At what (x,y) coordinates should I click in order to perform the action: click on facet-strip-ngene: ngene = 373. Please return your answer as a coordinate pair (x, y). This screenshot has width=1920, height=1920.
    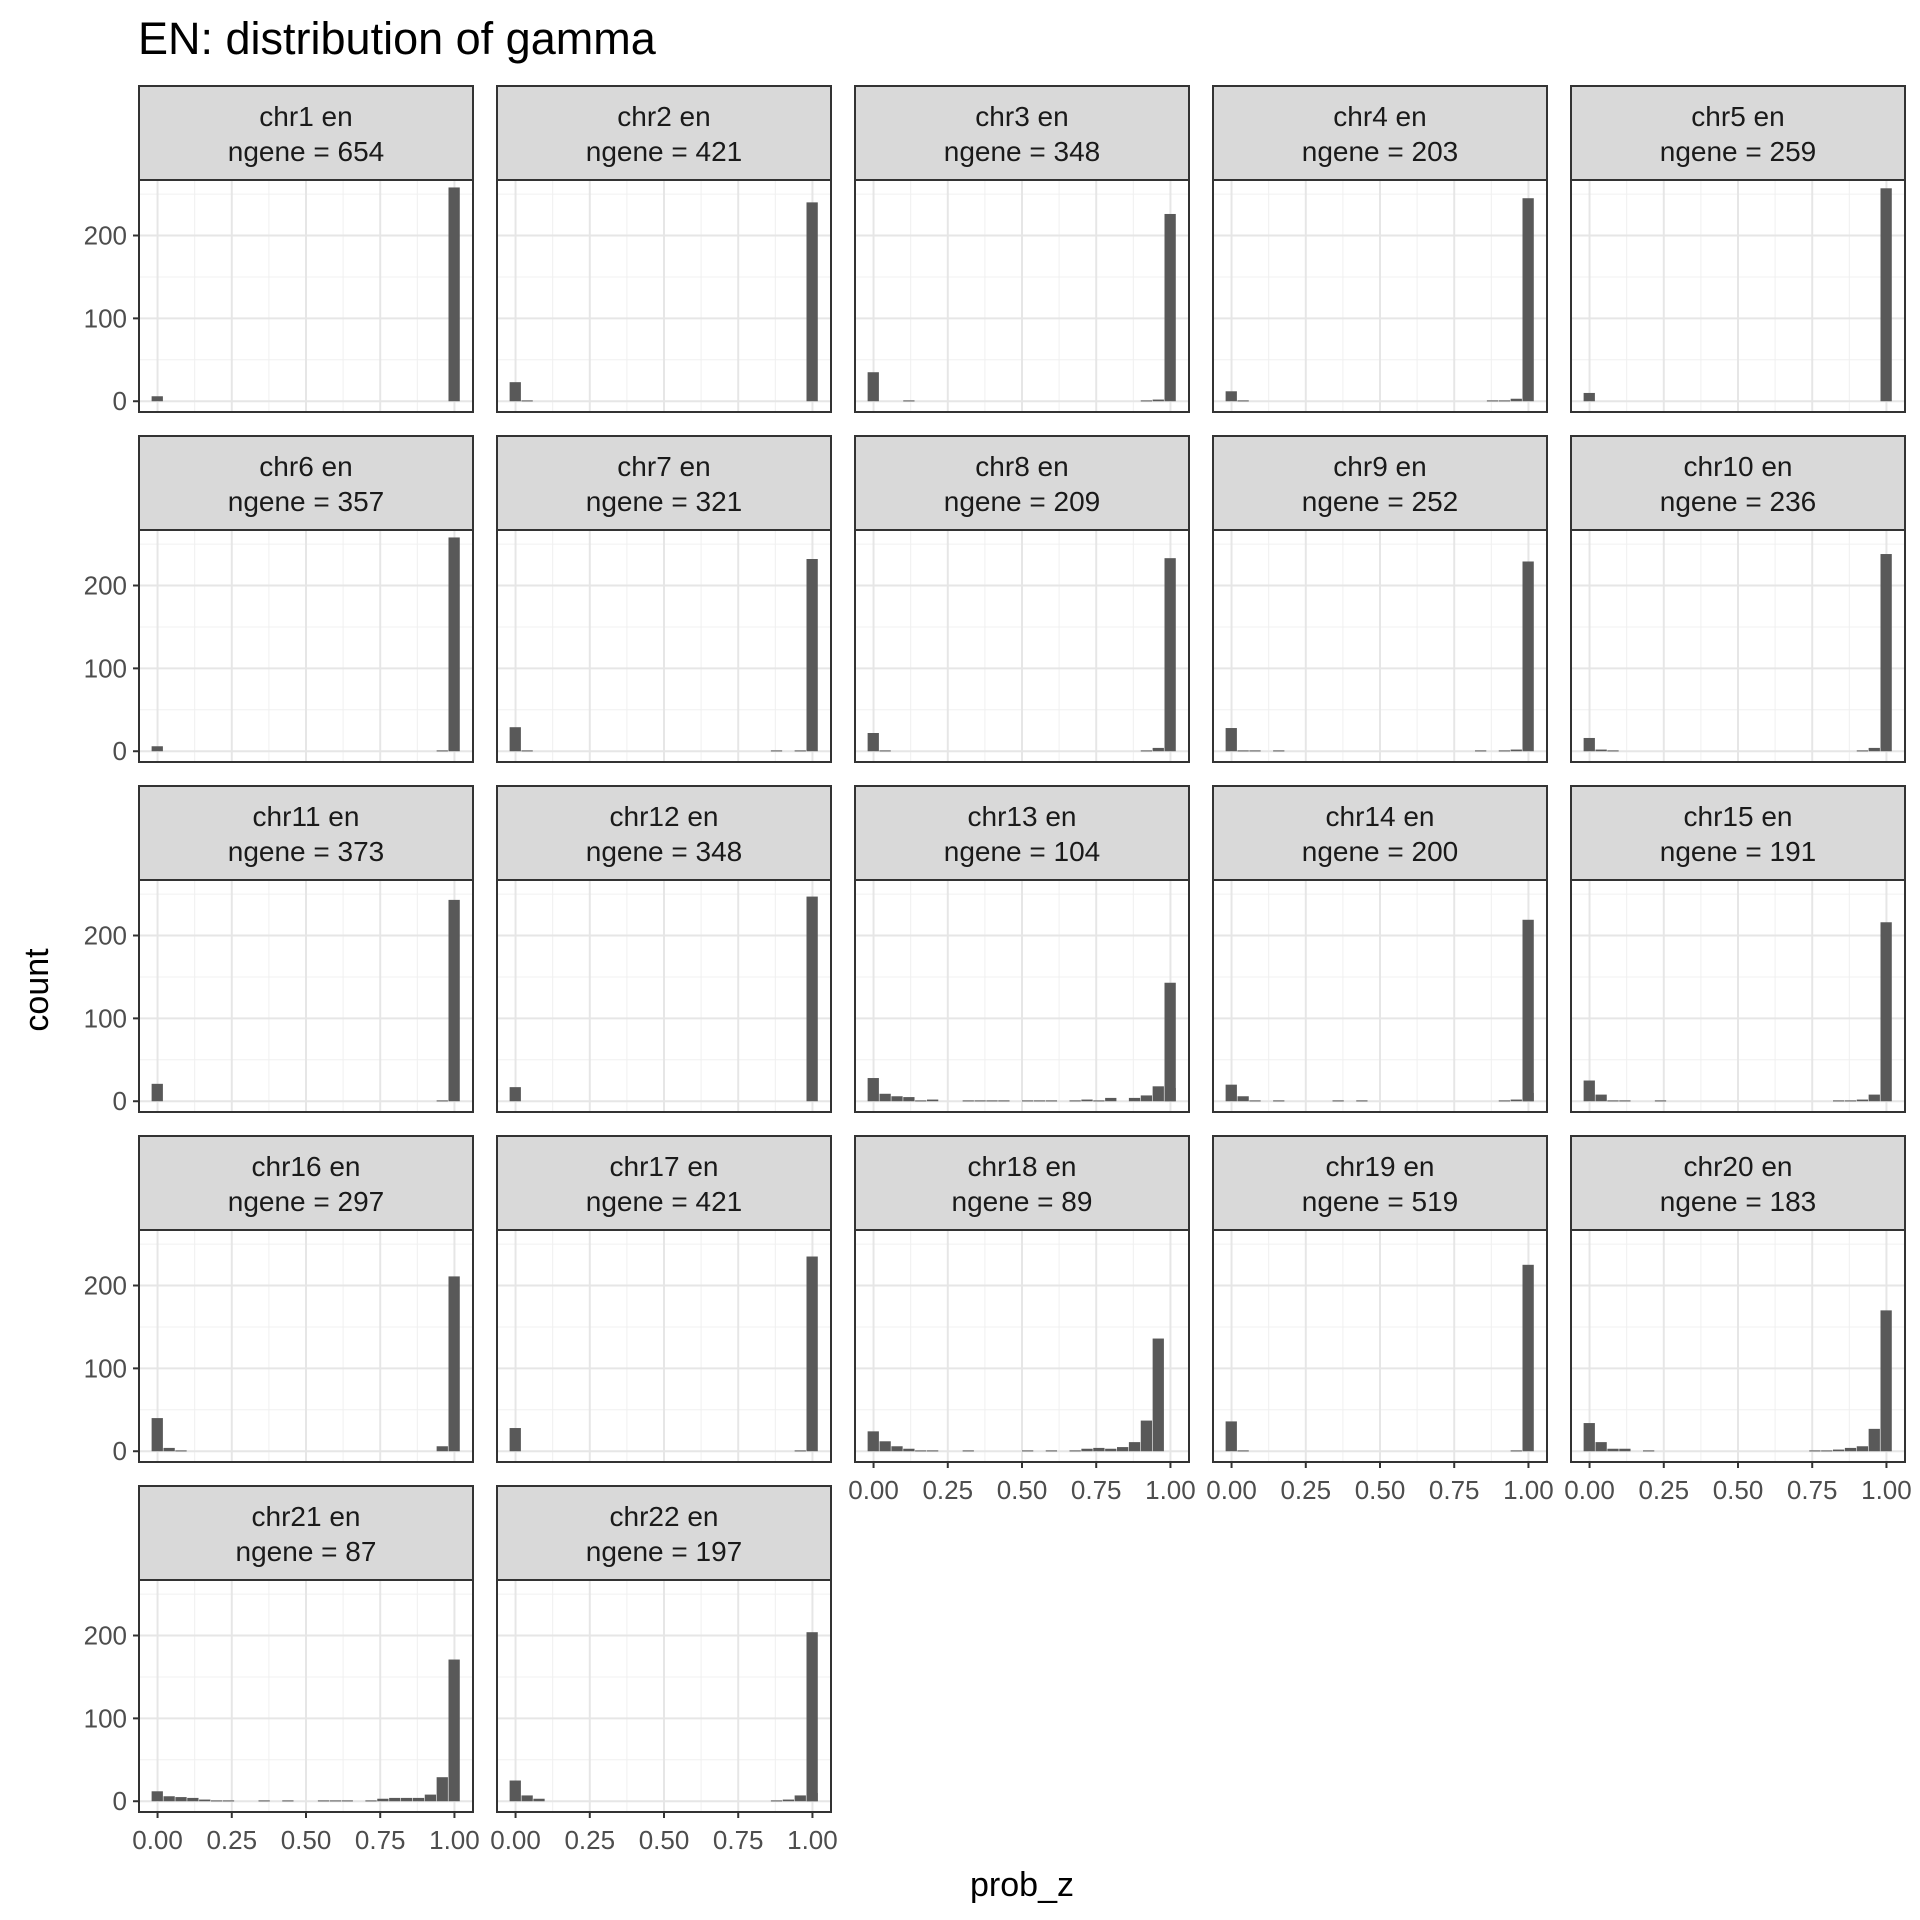
    Looking at the image, I should click on (306, 851).